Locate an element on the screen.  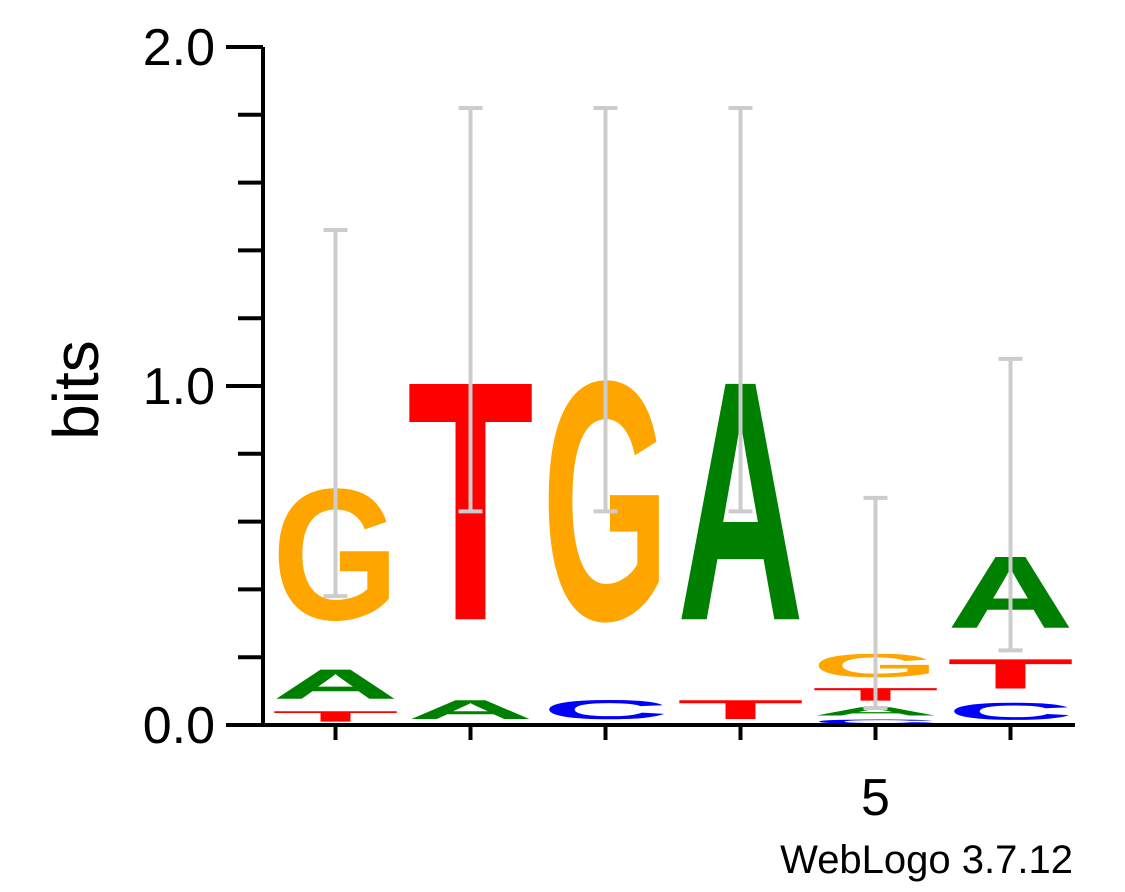
weblogo-credit: WebLogo 3.7.12 is located at coordinates (926, 860).